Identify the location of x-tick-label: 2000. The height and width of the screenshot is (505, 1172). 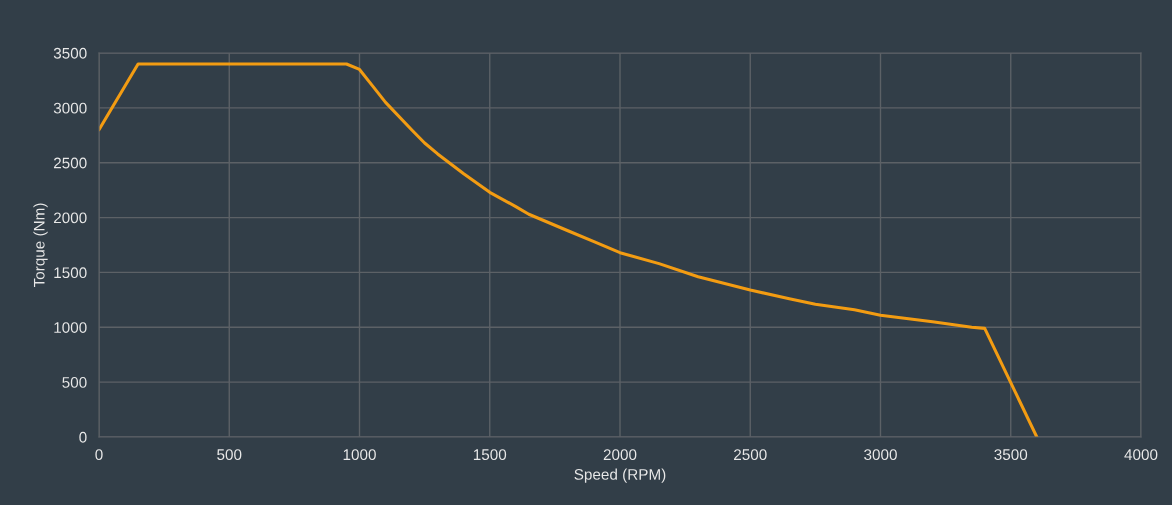
(620, 455).